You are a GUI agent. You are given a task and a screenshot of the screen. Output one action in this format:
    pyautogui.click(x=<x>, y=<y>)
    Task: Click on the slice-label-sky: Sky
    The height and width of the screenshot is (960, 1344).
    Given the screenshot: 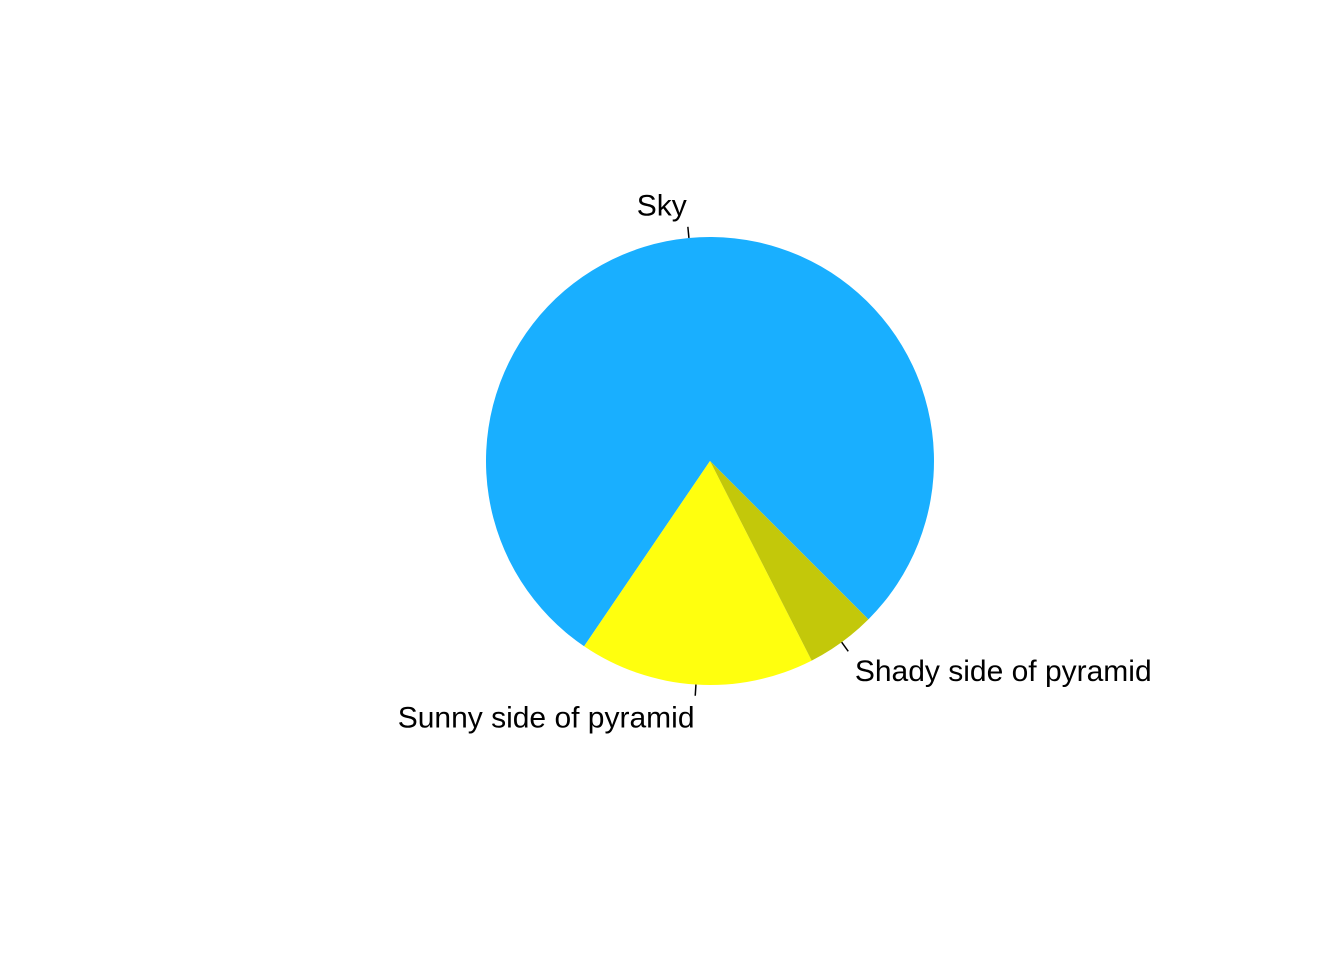 What is the action you would take?
    pyautogui.click(x=662, y=206)
    